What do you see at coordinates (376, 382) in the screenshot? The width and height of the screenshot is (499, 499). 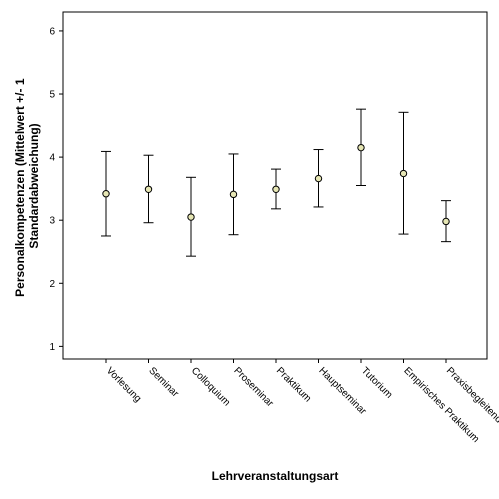 I see `x-tick-label: Tutorium` at bounding box center [376, 382].